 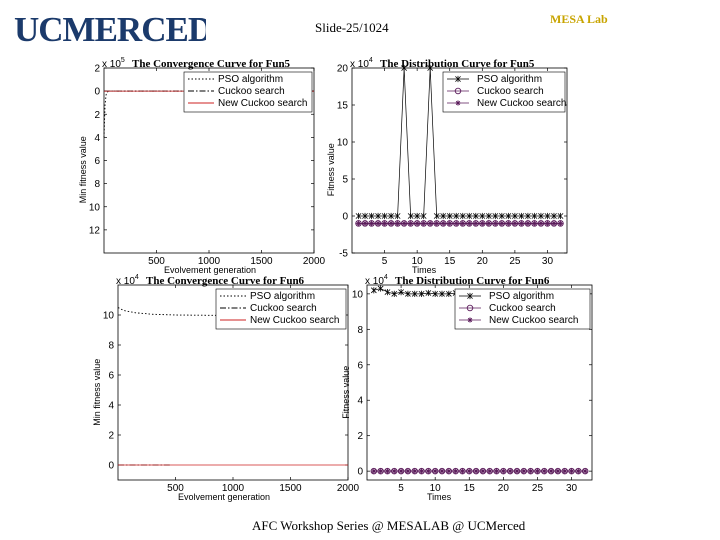 What do you see at coordinates (210, 270) in the screenshot?
I see `x-axis-label: Evolvement generation` at bounding box center [210, 270].